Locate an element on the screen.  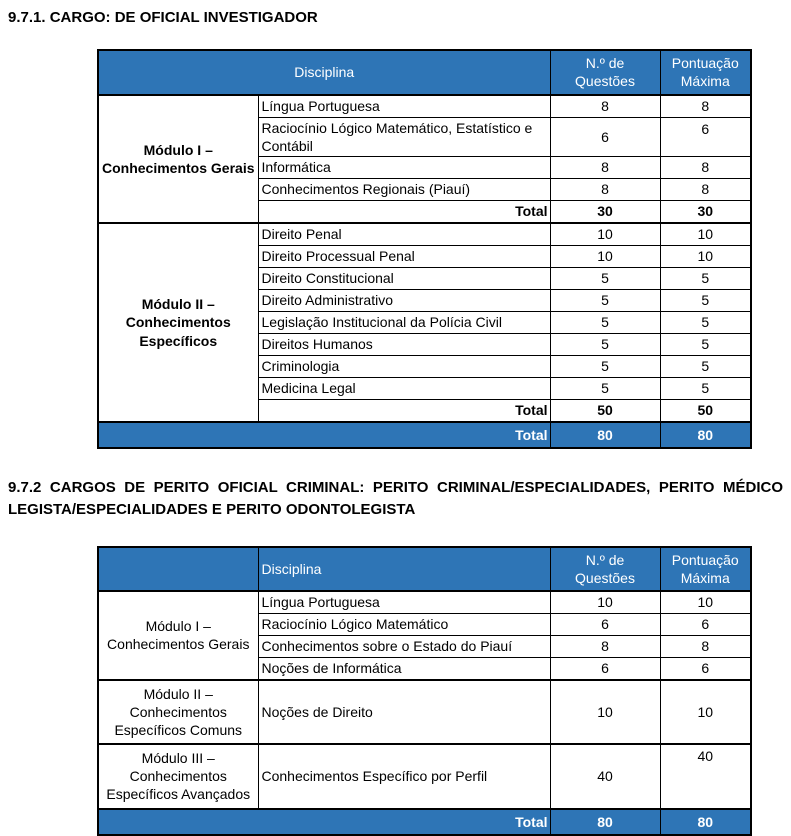
discipline-cell: Noções de Direito is located at coordinates (404, 711).